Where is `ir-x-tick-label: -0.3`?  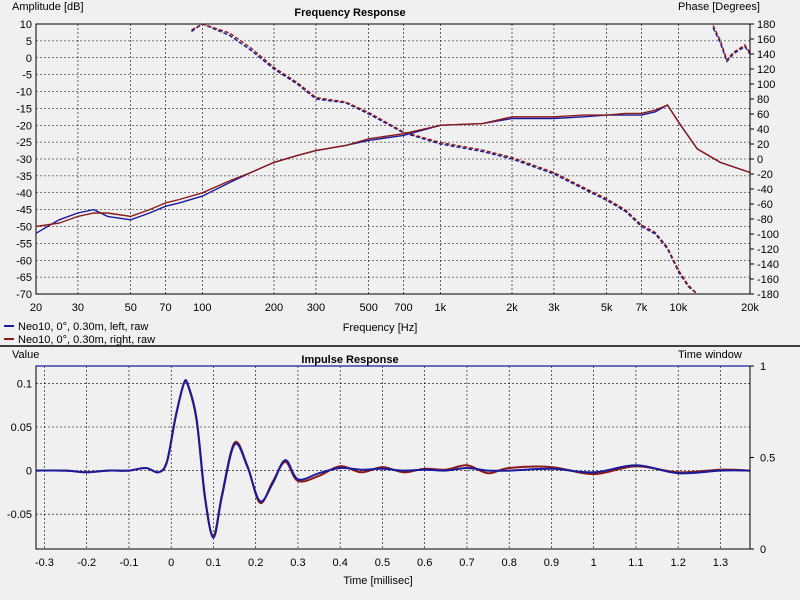 ir-x-tick-label: -0.3 is located at coordinates (44, 563).